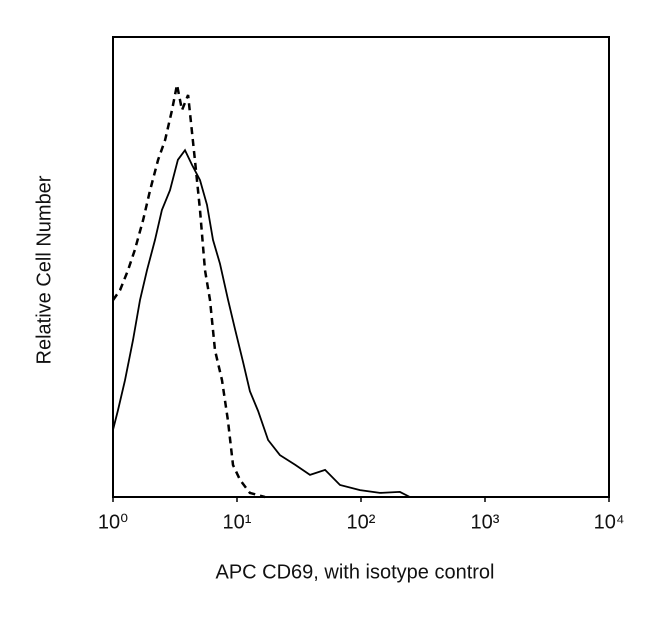 The image size is (650, 622). What do you see at coordinates (113, 522) in the screenshot?
I see `x-tick-label: 10⁰` at bounding box center [113, 522].